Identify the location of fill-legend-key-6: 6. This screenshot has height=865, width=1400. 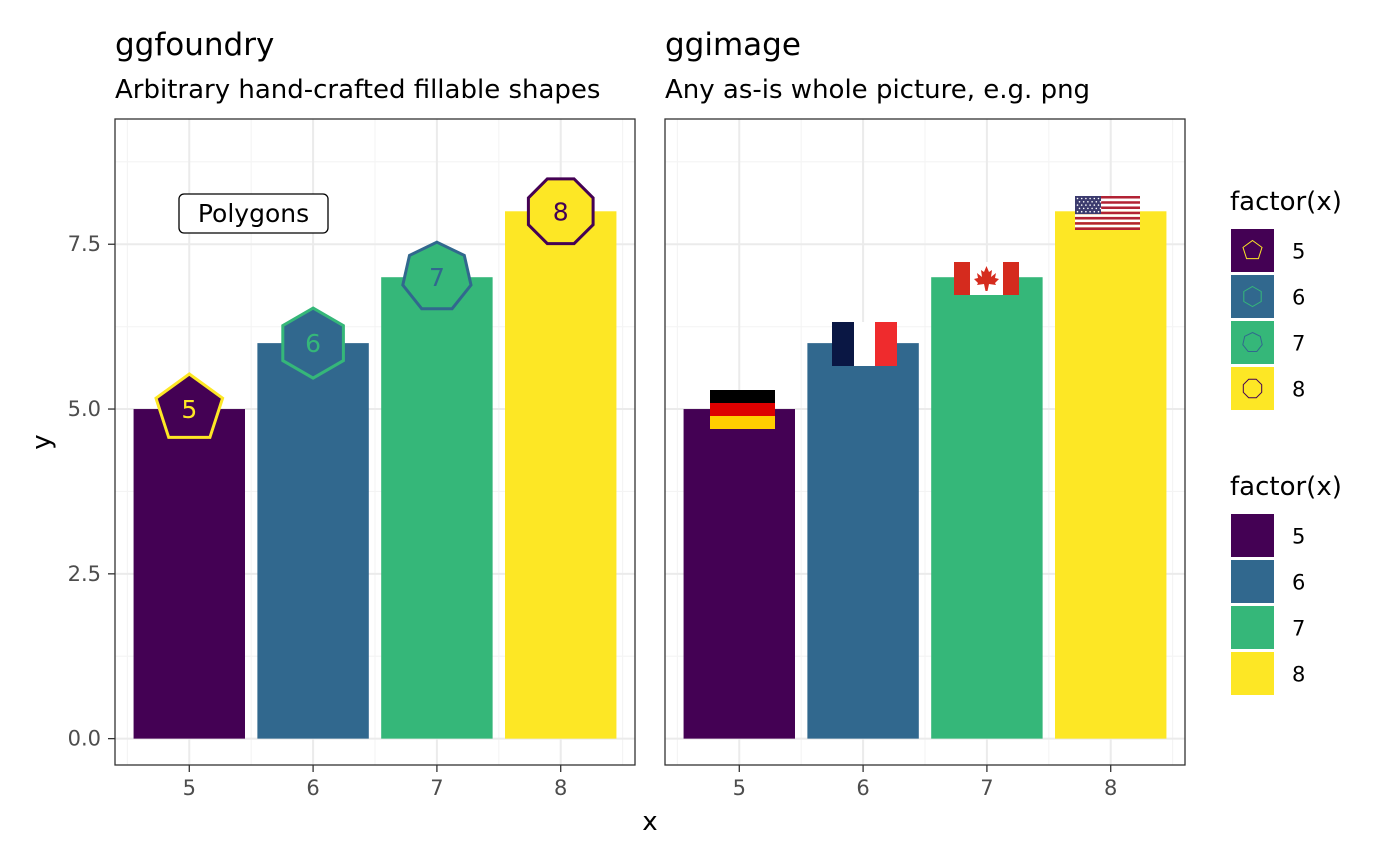
(1268, 581).